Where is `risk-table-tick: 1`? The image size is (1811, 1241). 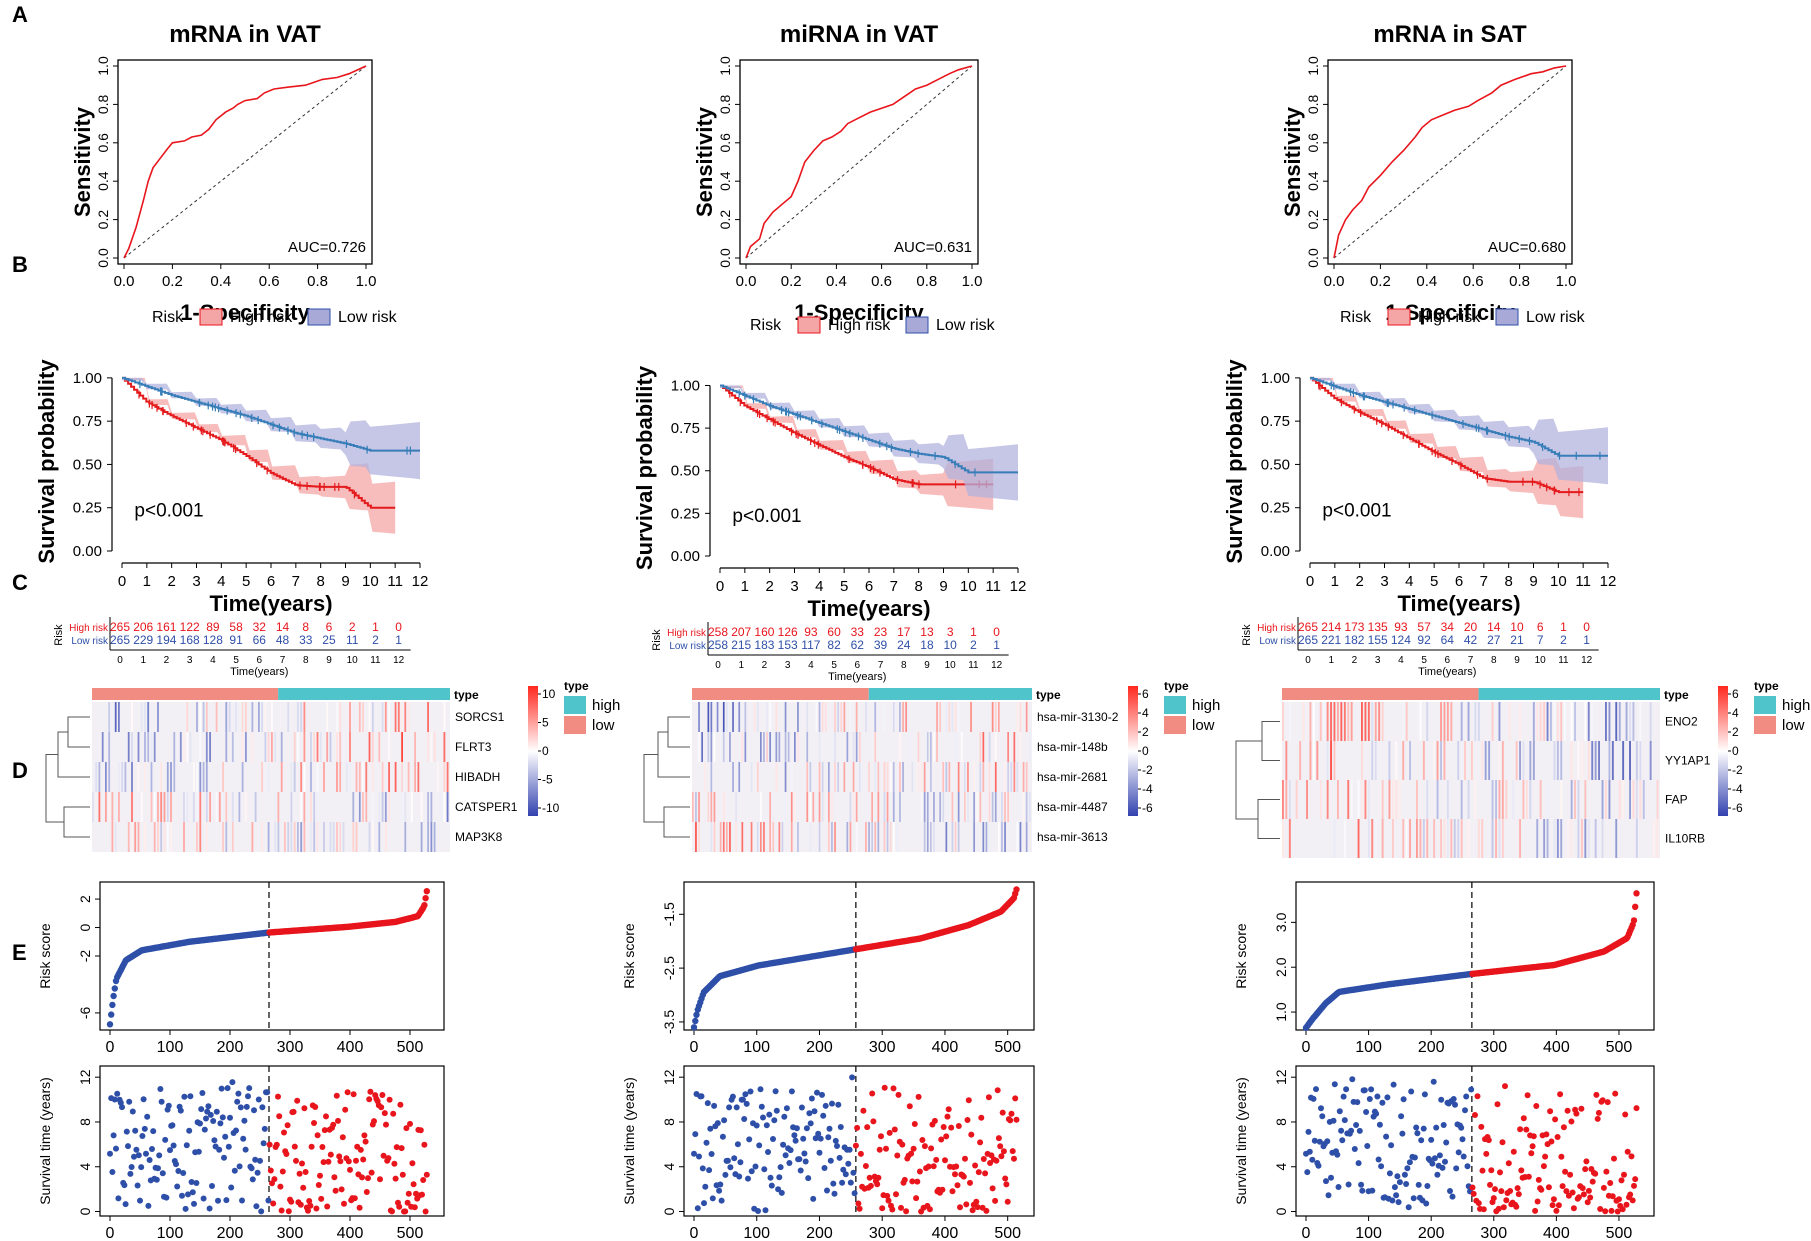 risk-table-tick: 1 is located at coordinates (1331, 660).